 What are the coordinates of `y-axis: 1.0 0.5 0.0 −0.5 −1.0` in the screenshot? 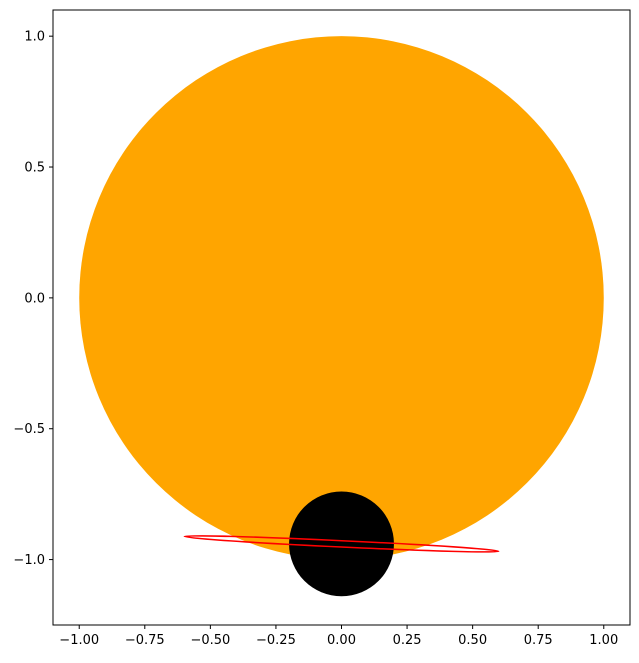 It's located at (33, 299).